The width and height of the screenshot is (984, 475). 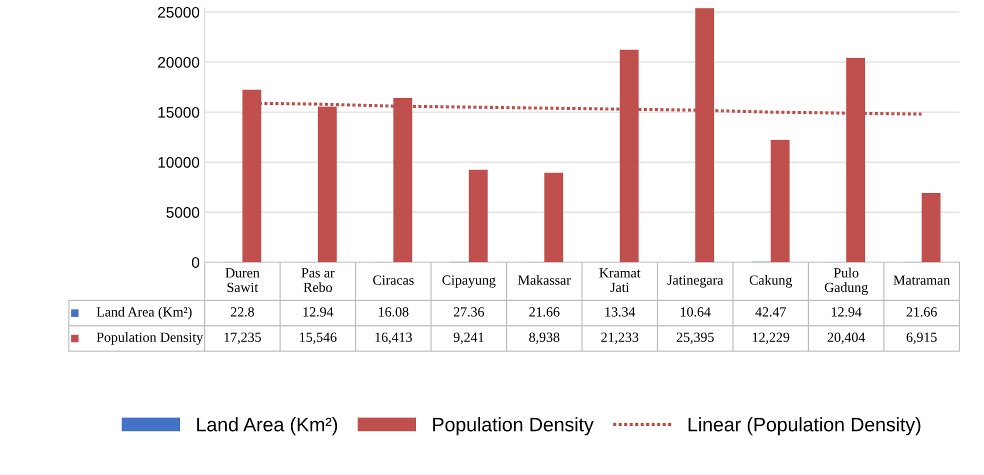 I want to click on x-tick-label: Makassar, so click(x=544, y=280).